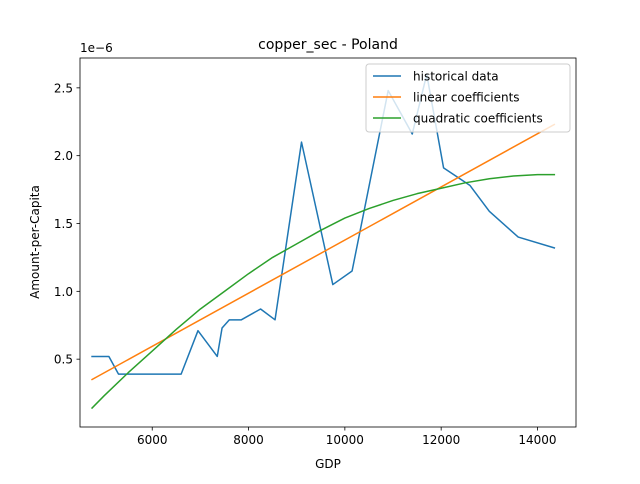 The height and width of the screenshot is (484, 640). I want to click on legend-label: historical data, so click(456, 77).